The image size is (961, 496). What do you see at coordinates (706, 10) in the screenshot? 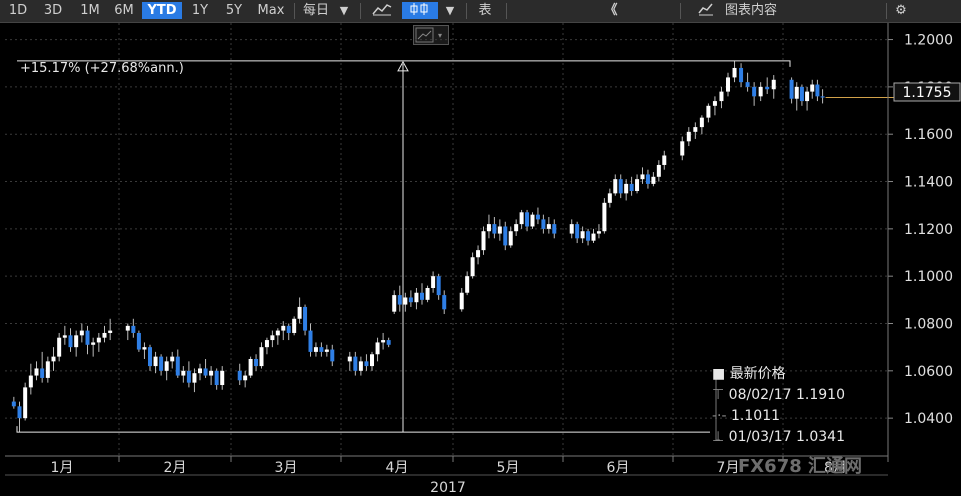
I see `chart-content-icon` at bounding box center [706, 10].